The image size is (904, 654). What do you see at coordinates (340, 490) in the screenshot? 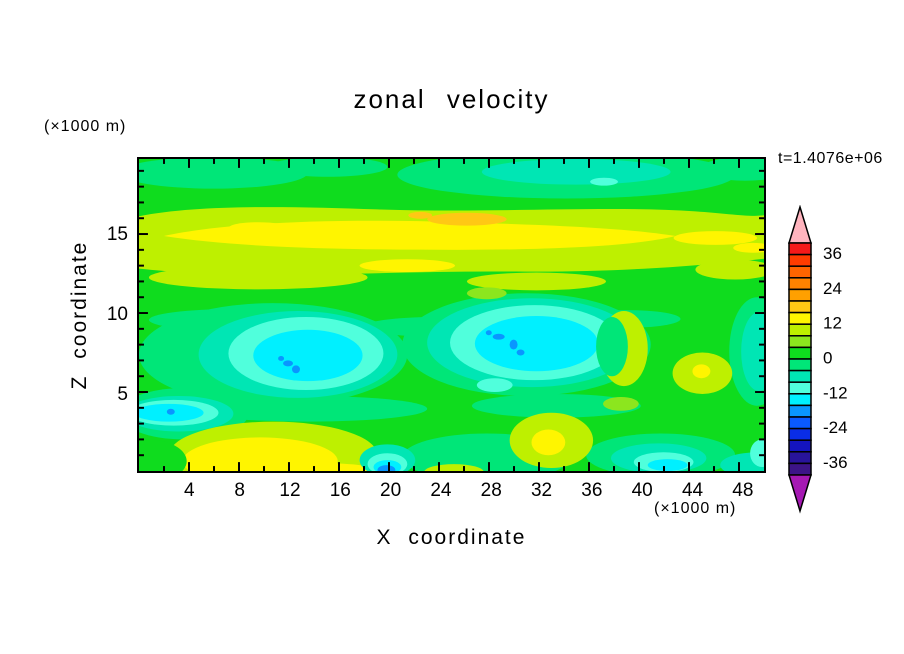
I see `x-tick-label: 16` at bounding box center [340, 490].